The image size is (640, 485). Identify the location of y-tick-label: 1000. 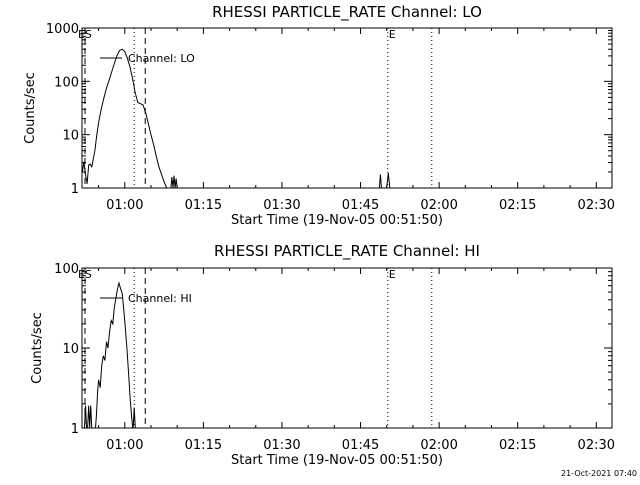
(62, 29).